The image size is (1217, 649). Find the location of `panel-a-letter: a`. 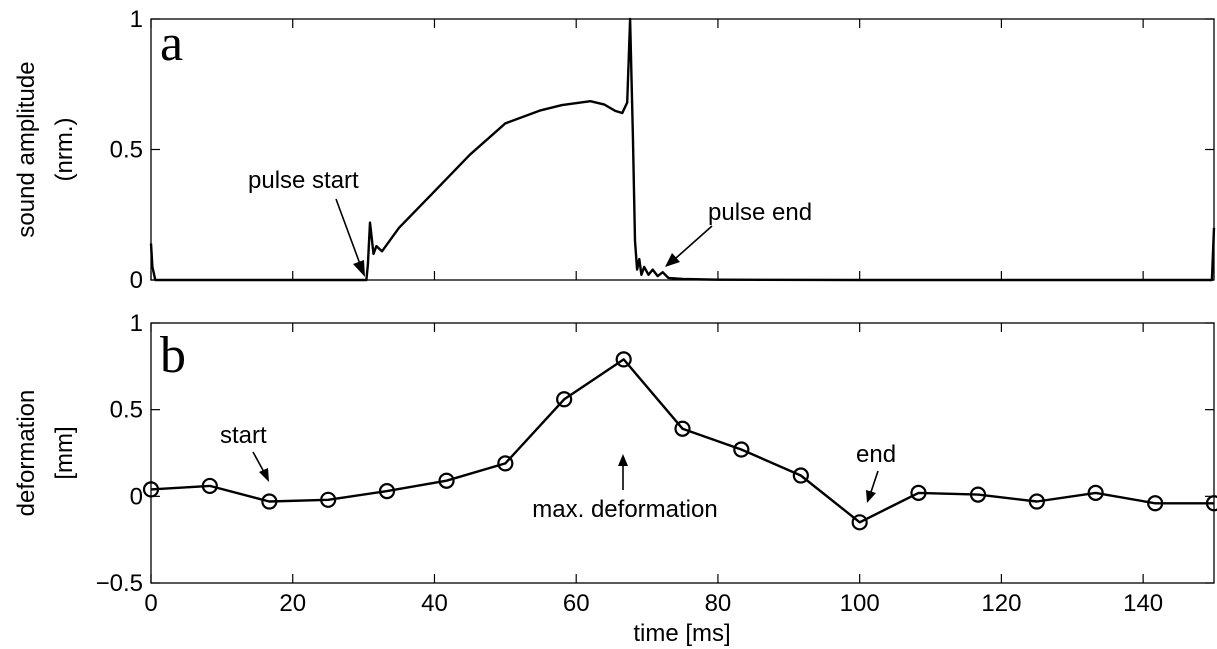

panel-a-letter: a is located at coordinates (171, 43).